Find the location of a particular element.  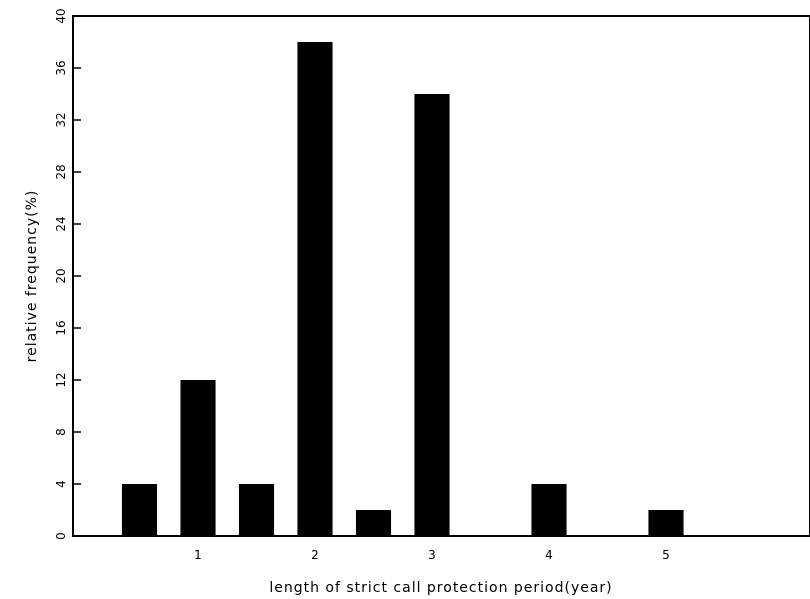

y-tick-label: 32 is located at coordinates (61, 119).